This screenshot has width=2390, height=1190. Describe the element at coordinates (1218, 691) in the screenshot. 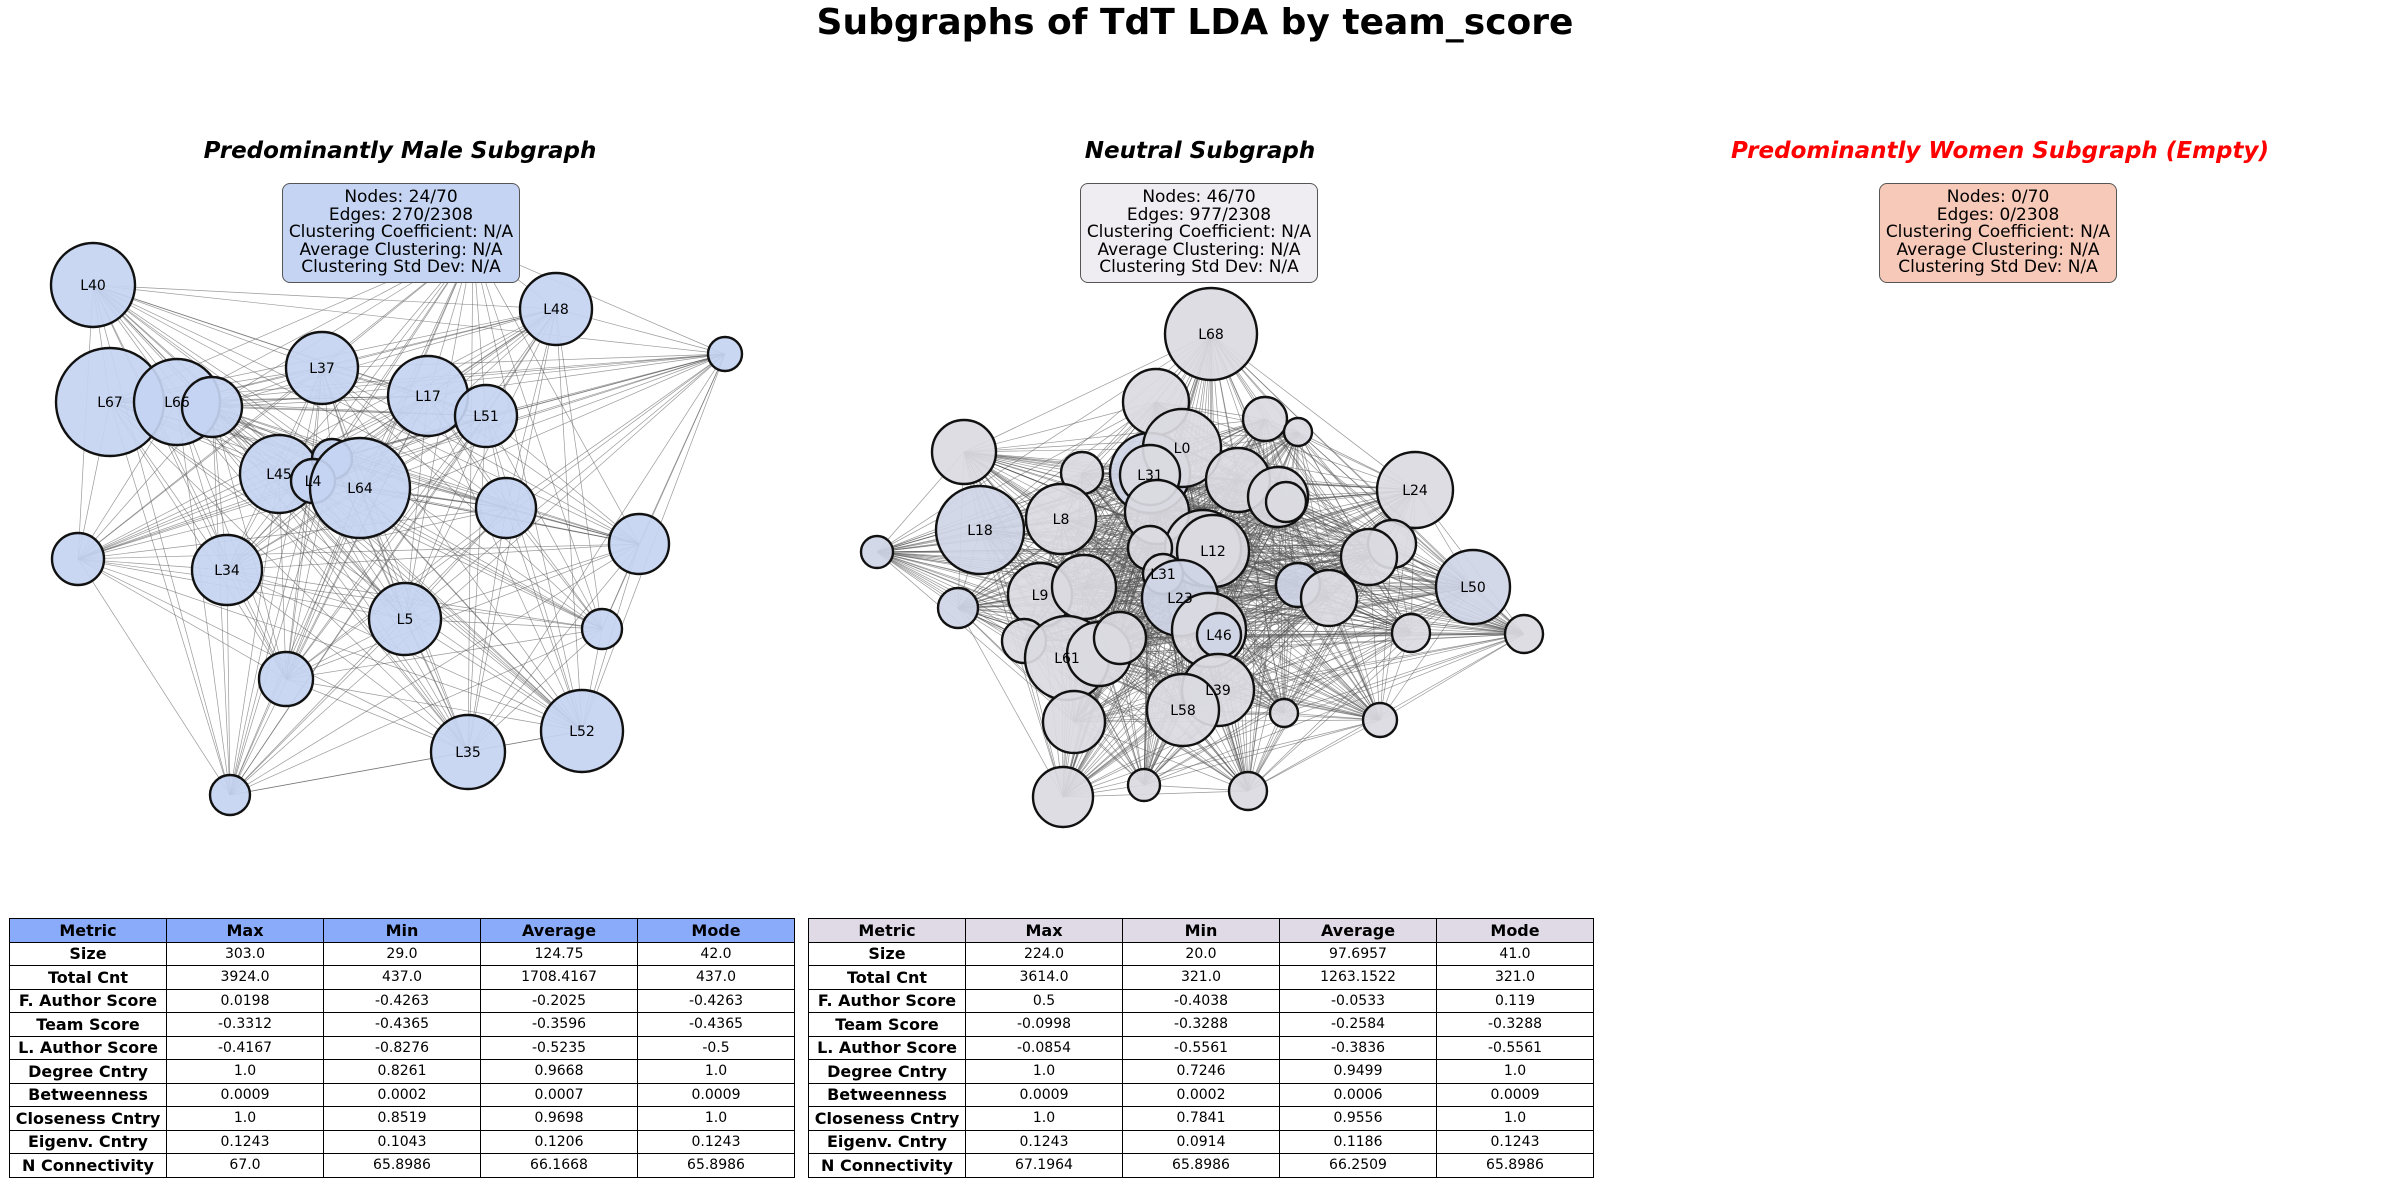

I see `neutral-node-label: L39` at that location.